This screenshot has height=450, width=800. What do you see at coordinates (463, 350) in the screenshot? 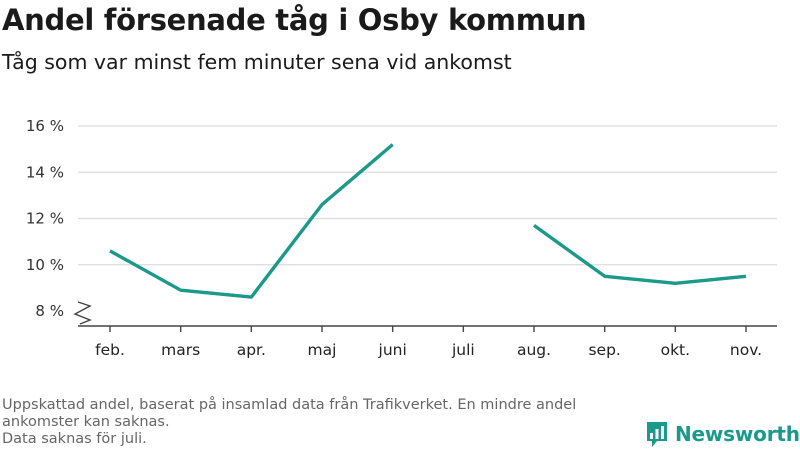
I see `x-tick-label: juli` at bounding box center [463, 350].